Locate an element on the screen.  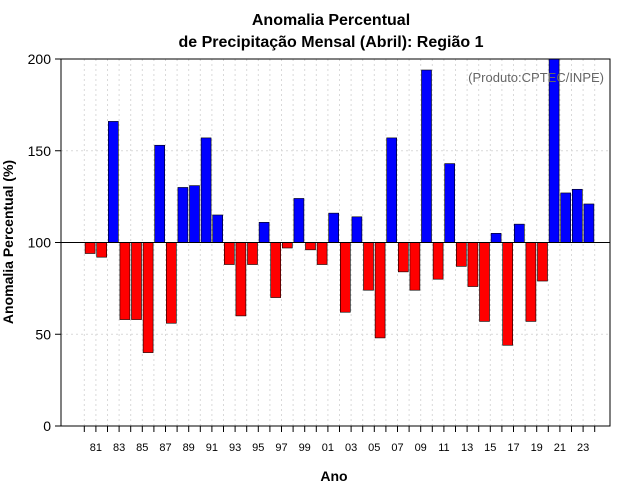
x-tick-label-13: 13 is located at coordinates (467, 448).